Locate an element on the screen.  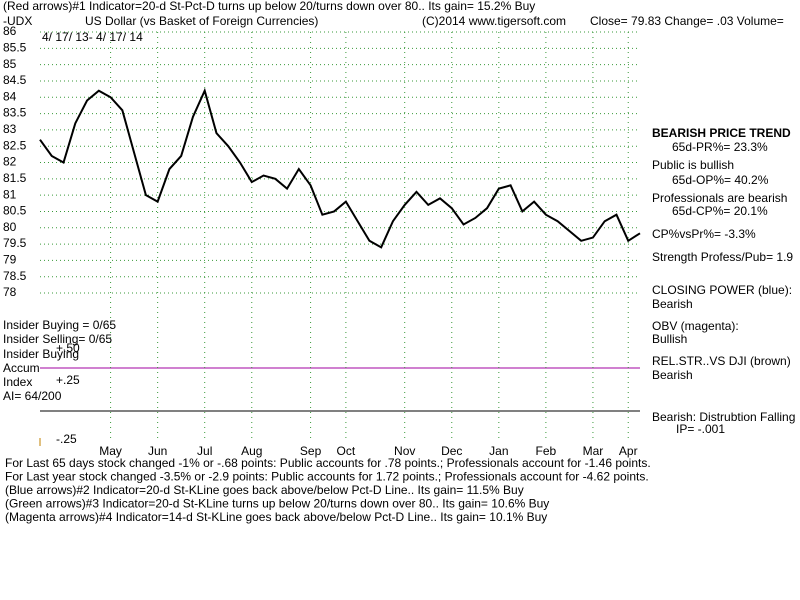
panel-label: AI= 64/200 is located at coordinates (32, 396).